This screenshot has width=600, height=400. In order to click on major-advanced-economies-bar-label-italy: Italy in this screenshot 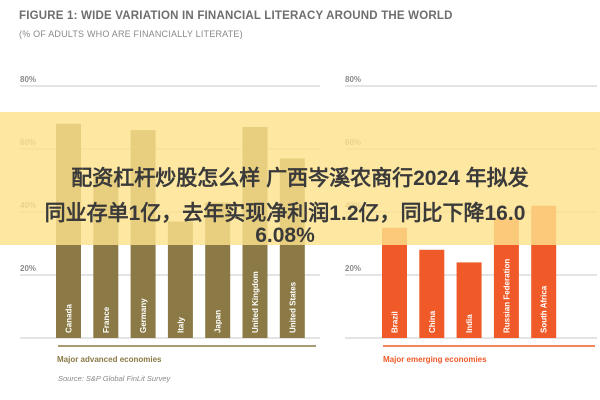, I will do `click(180, 324)`.